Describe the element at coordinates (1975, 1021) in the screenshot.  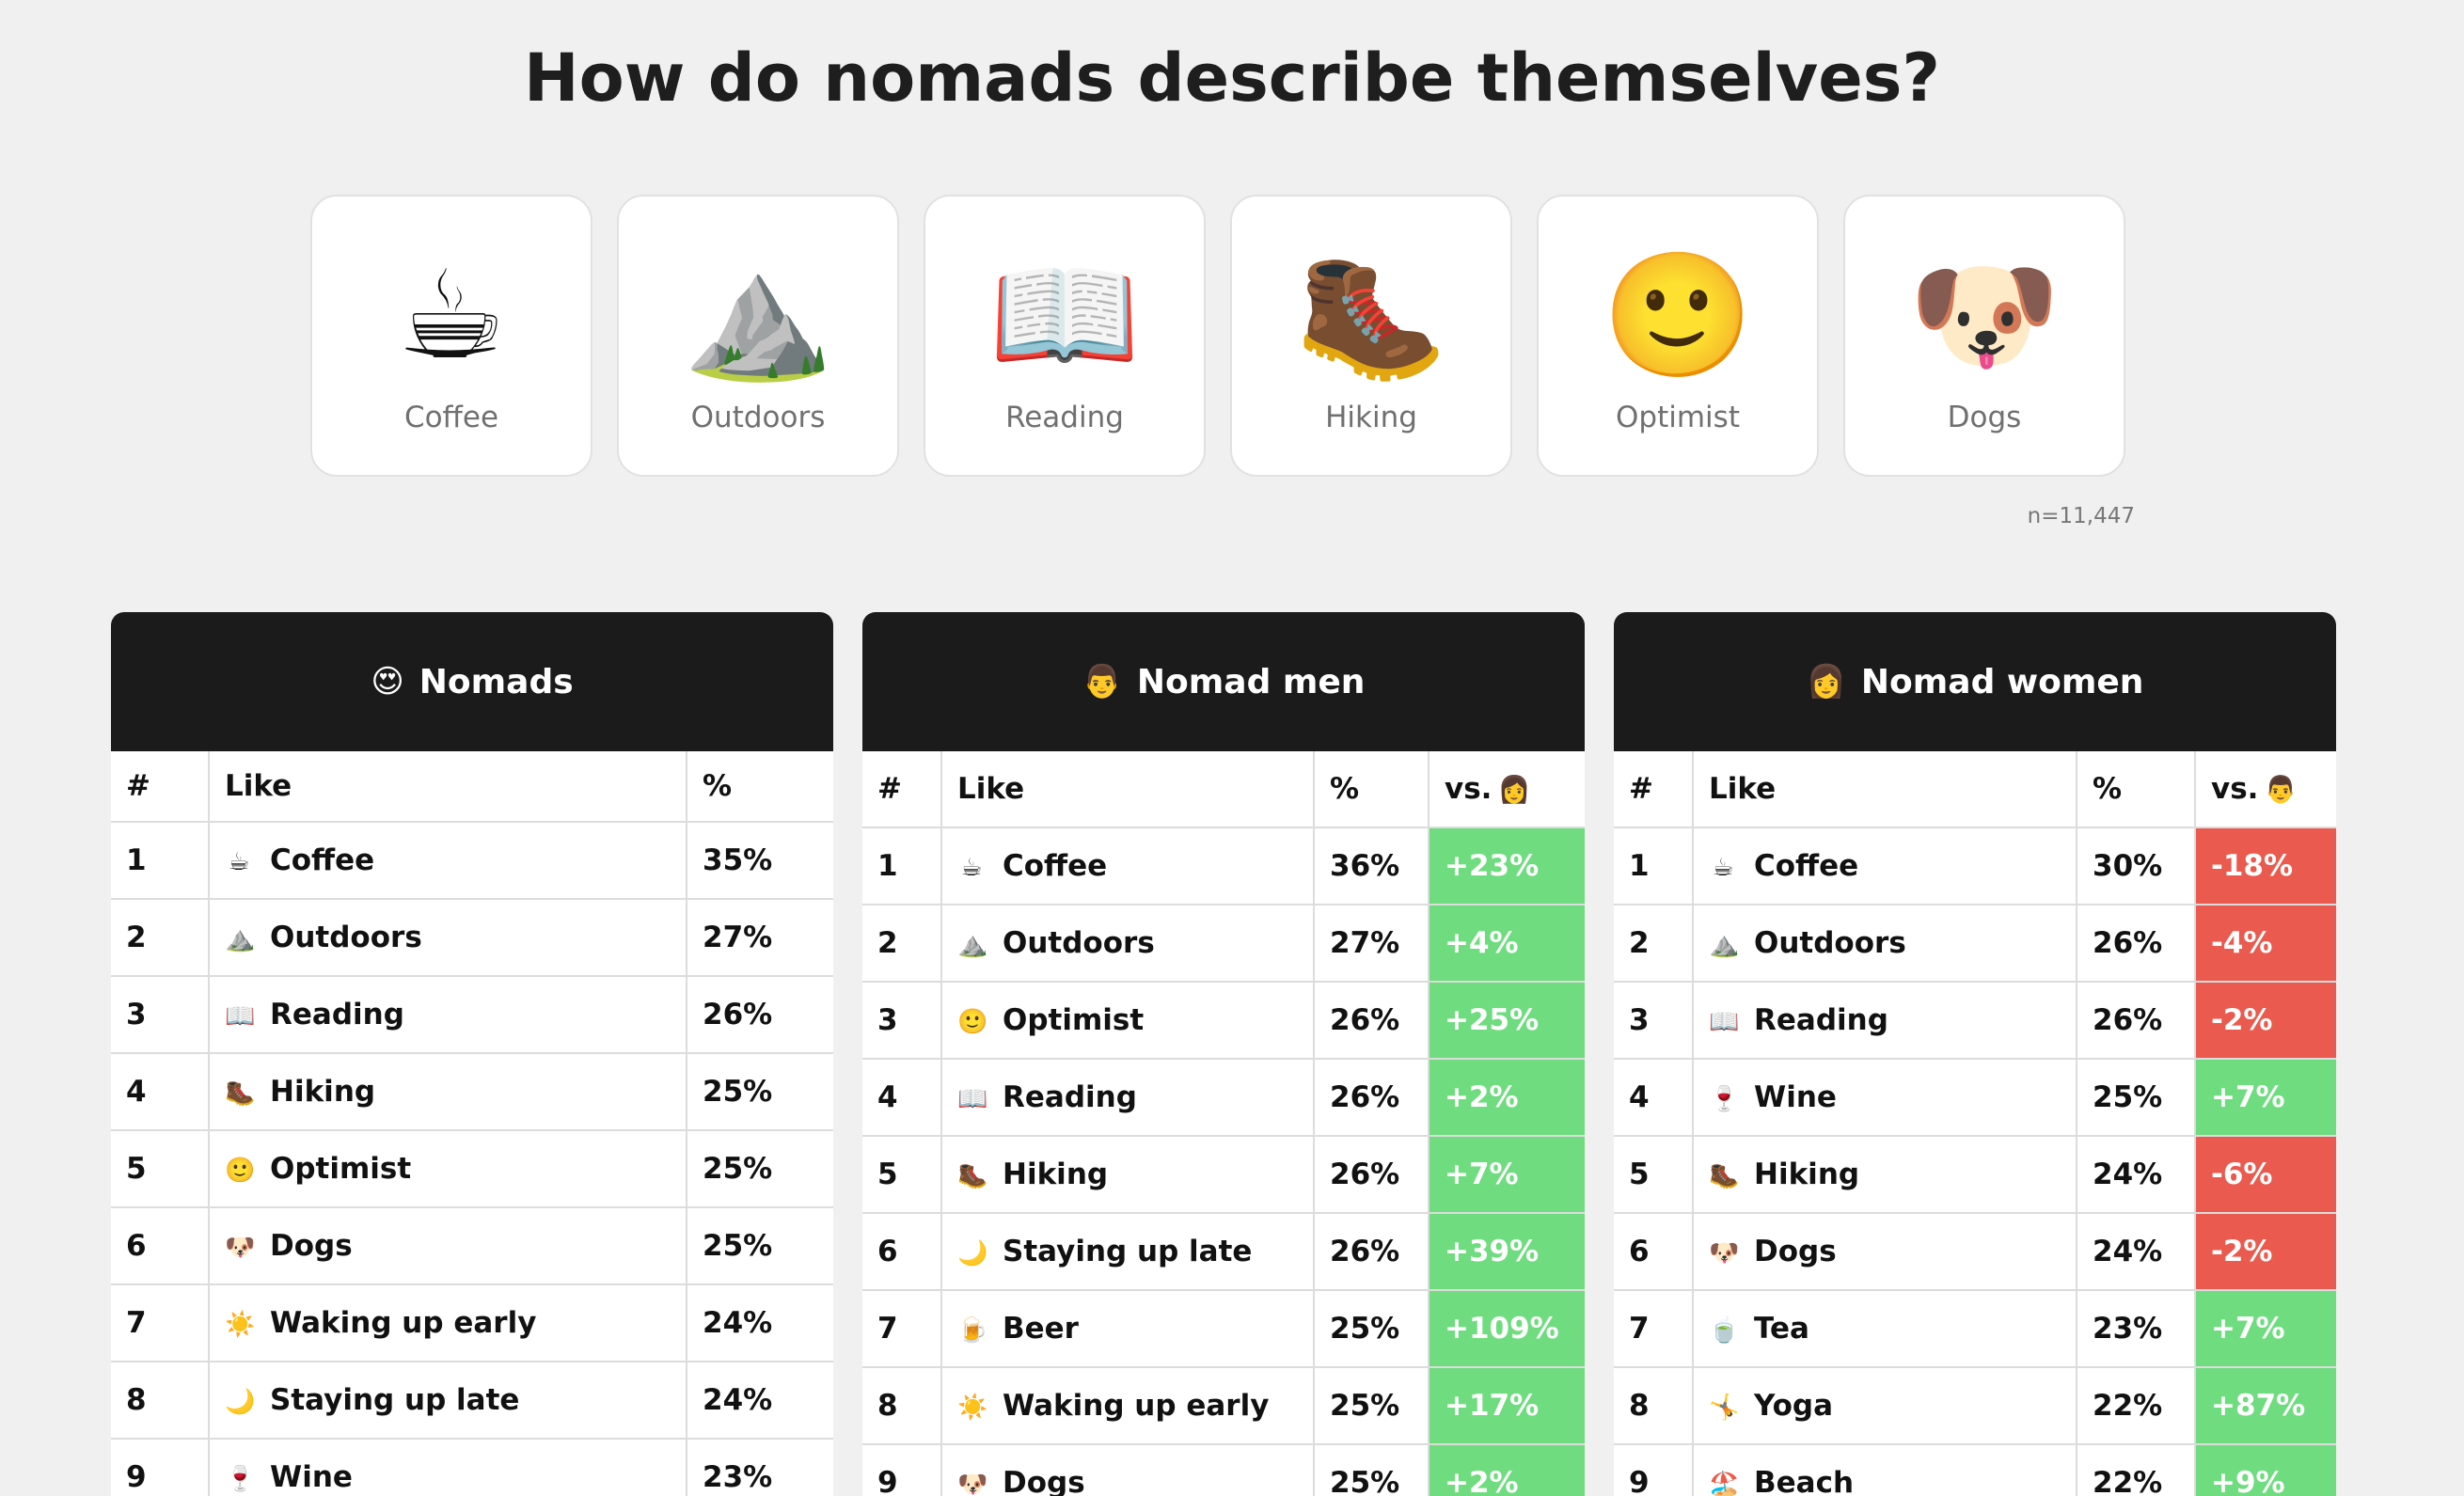
I see `table-row: 3 📖 Reading 26% -2%` at that location.